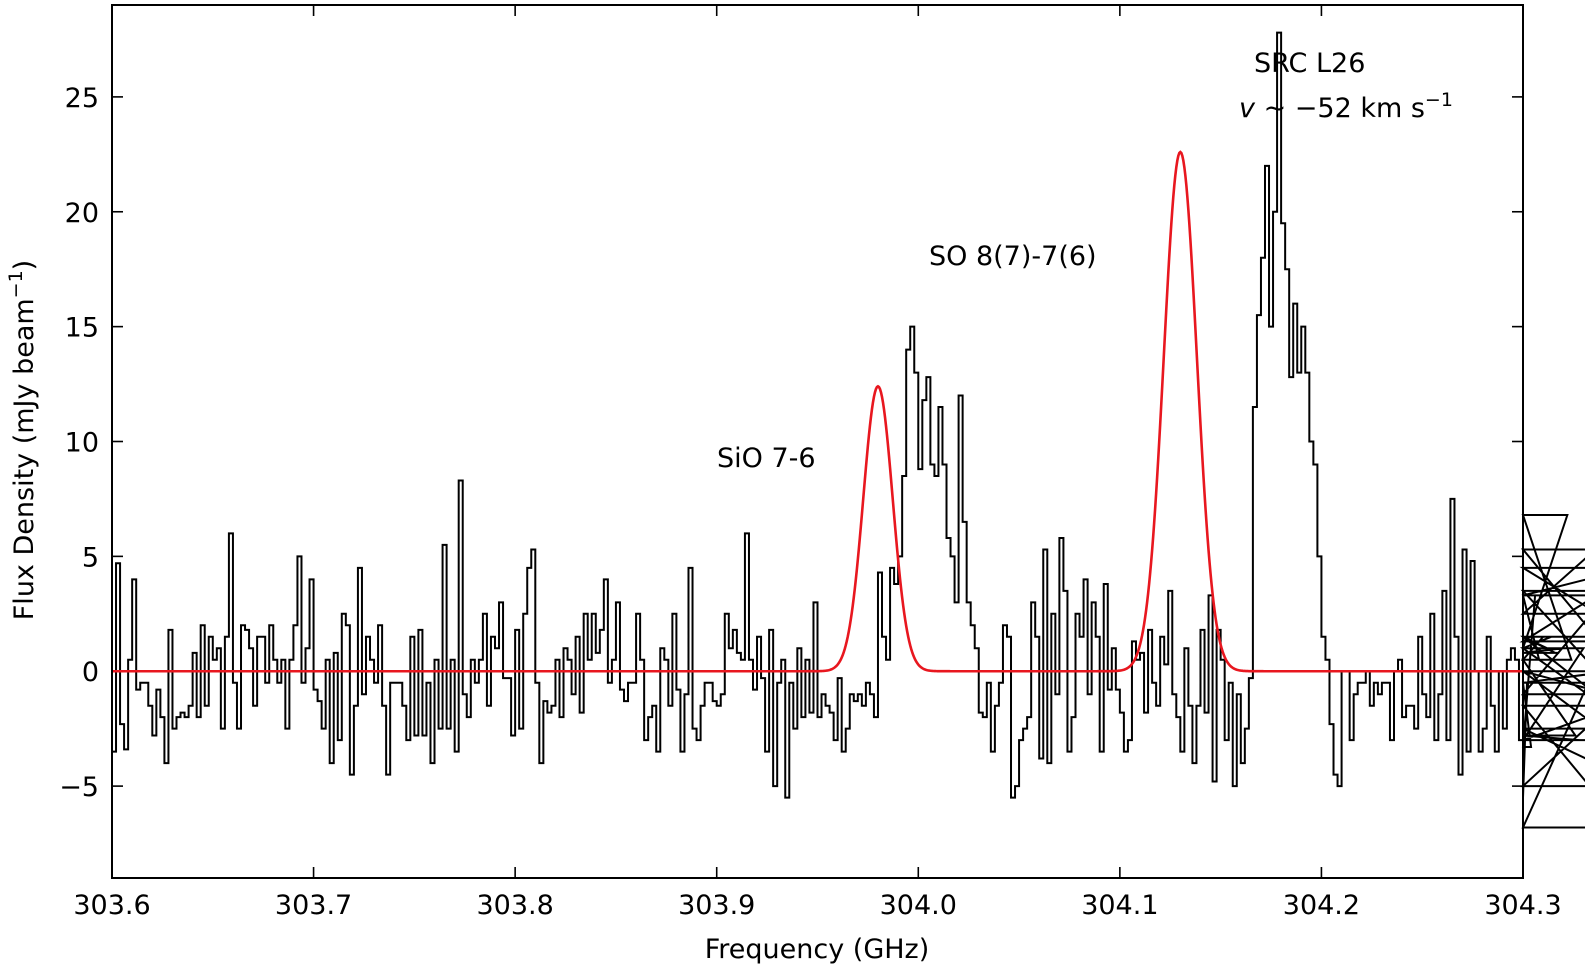  What do you see at coordinates (90, 557) in the screenshot?
I see `y-tick-label: 5` at bounding box center [90, 557].